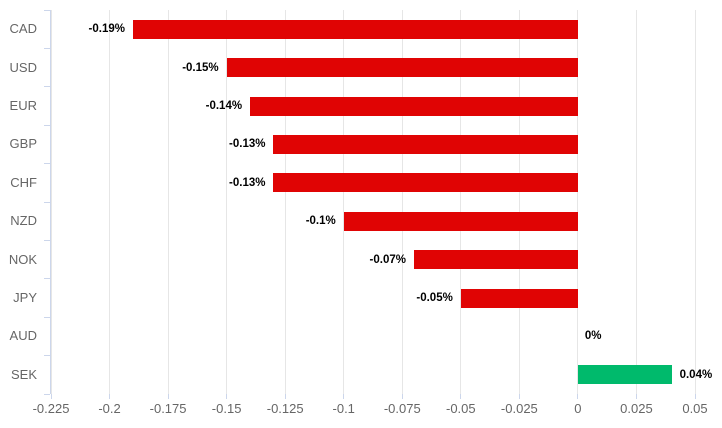 The height and width of the screenshot is (428, 722). I want to click on data-label-nzd: -0.1%, so click(320, 221).